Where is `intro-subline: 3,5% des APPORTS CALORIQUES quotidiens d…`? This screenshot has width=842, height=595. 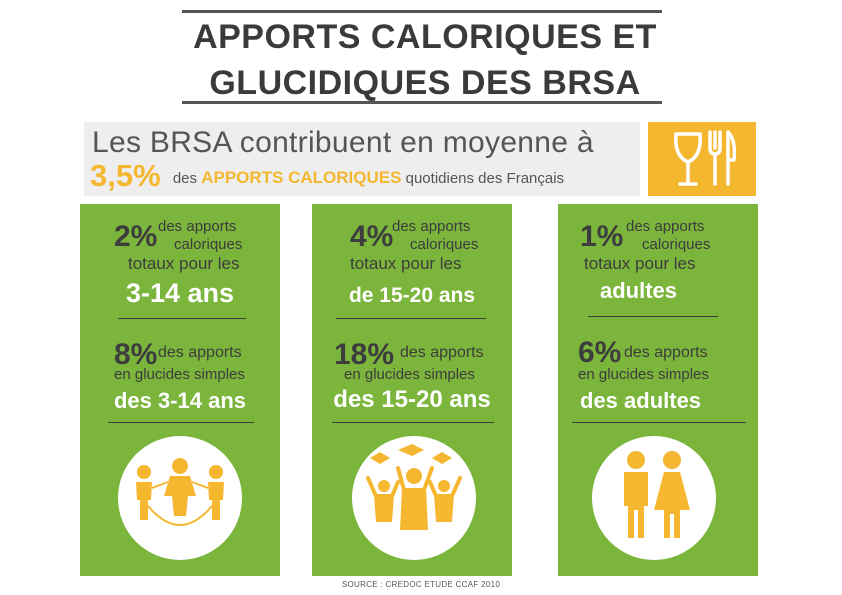
intro-subline: 3,5% des APPORTS CALORIQUES quotidiens d… is located at coordinates (327, 176).